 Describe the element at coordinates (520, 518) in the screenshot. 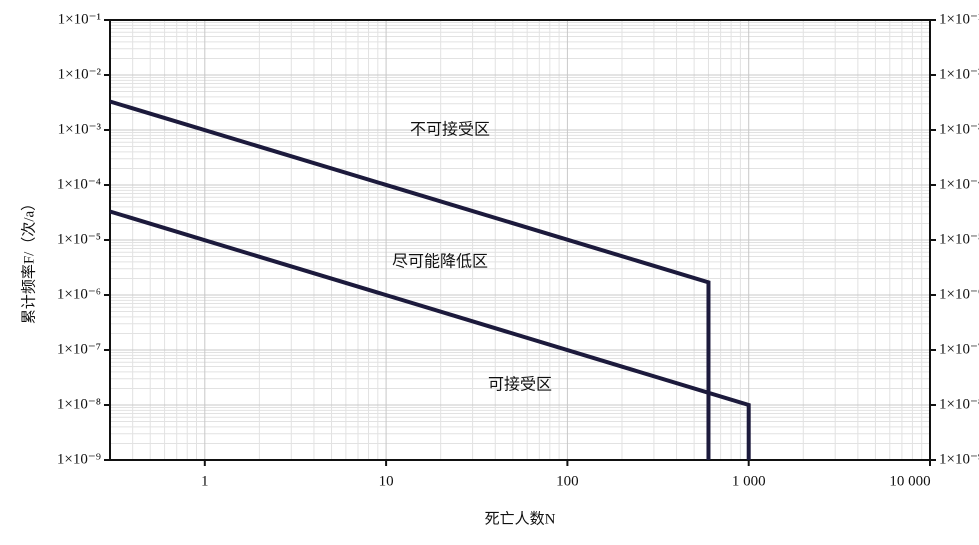

I see `x-axis-label: 死亡人数N` at that location.